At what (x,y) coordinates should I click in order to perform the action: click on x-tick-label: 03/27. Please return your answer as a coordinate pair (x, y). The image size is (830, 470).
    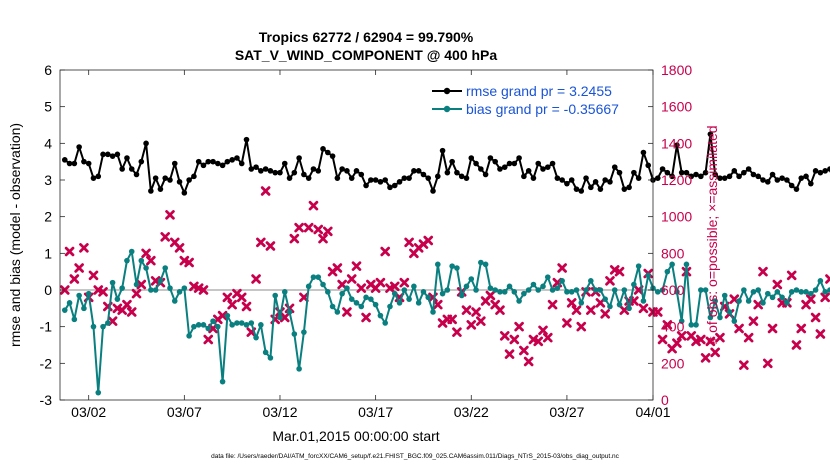
    Looking at the image, I should click on (566, 412).